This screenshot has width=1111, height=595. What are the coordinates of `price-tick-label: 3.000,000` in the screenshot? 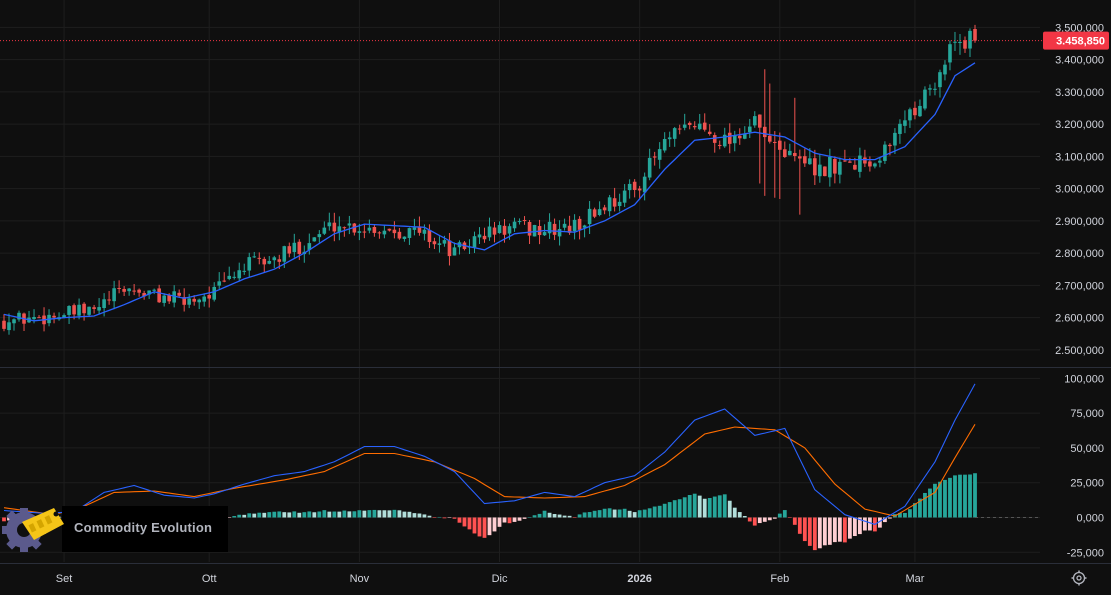 It's located at (1079, 190).